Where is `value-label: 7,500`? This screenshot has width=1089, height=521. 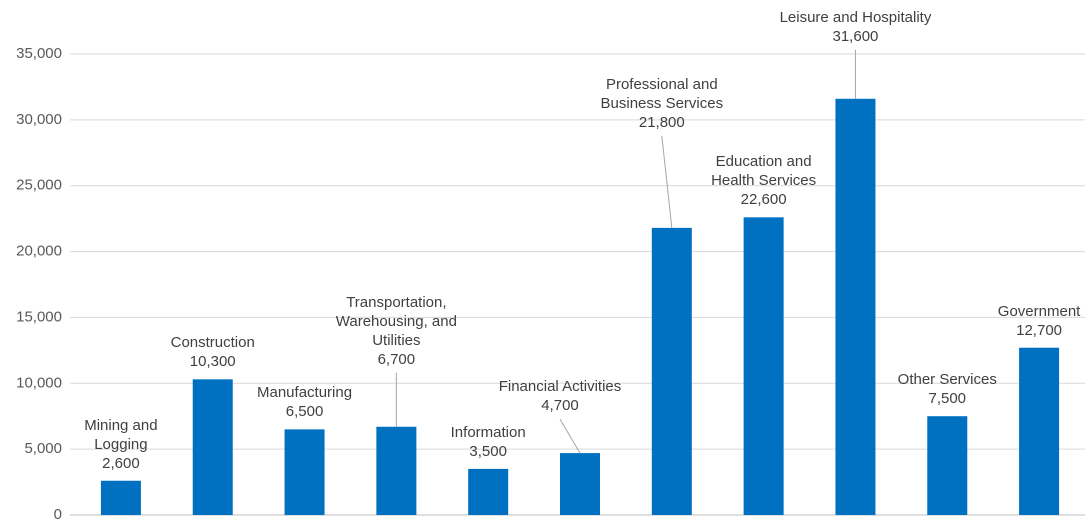 value-label: 7,500 is located at coordinates (947, 399).